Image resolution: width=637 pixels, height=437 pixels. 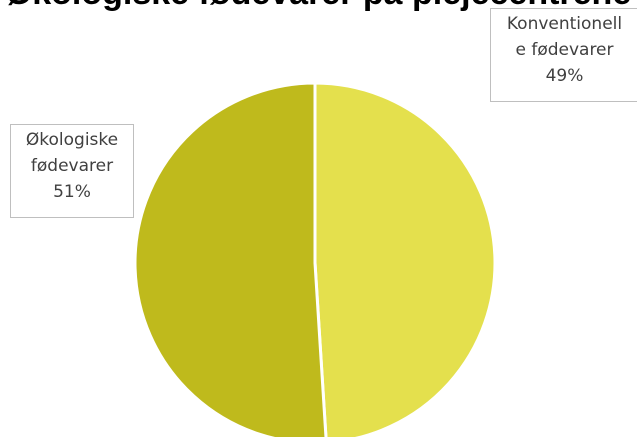 I want to click on slice-label-line: fødevarer, so click(x=72, y=166).